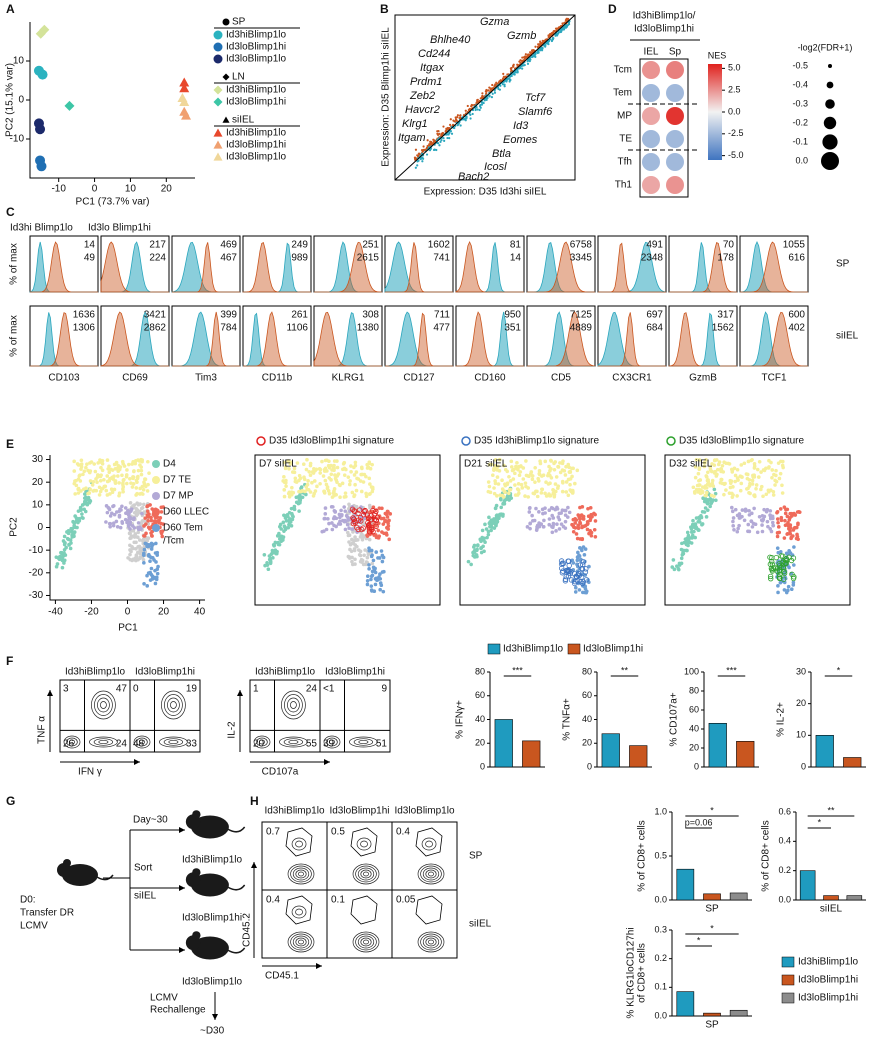 The image size is (888, 1040). Describe the element at coordinates (206, 378) in the screenshot. I see `marker-label: Tim3` at that location.